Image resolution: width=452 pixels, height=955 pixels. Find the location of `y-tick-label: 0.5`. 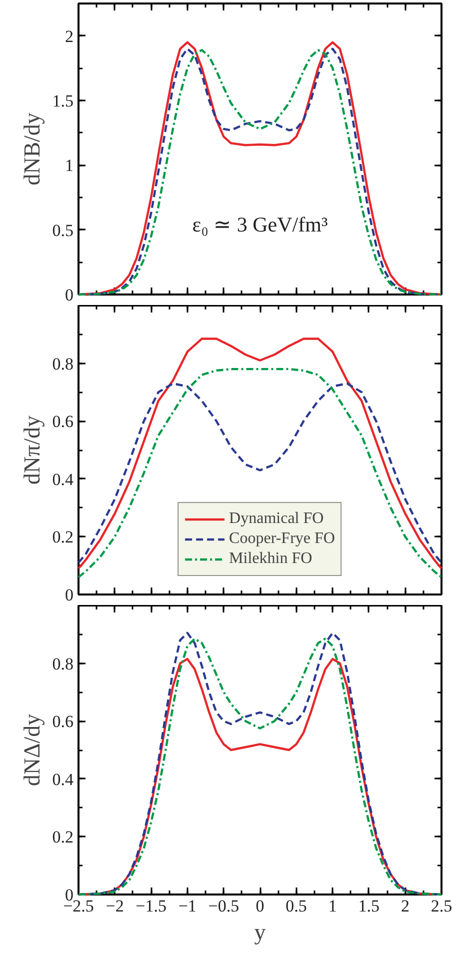

y-tick-label: 0.5 is located at coordinates (63, 230).